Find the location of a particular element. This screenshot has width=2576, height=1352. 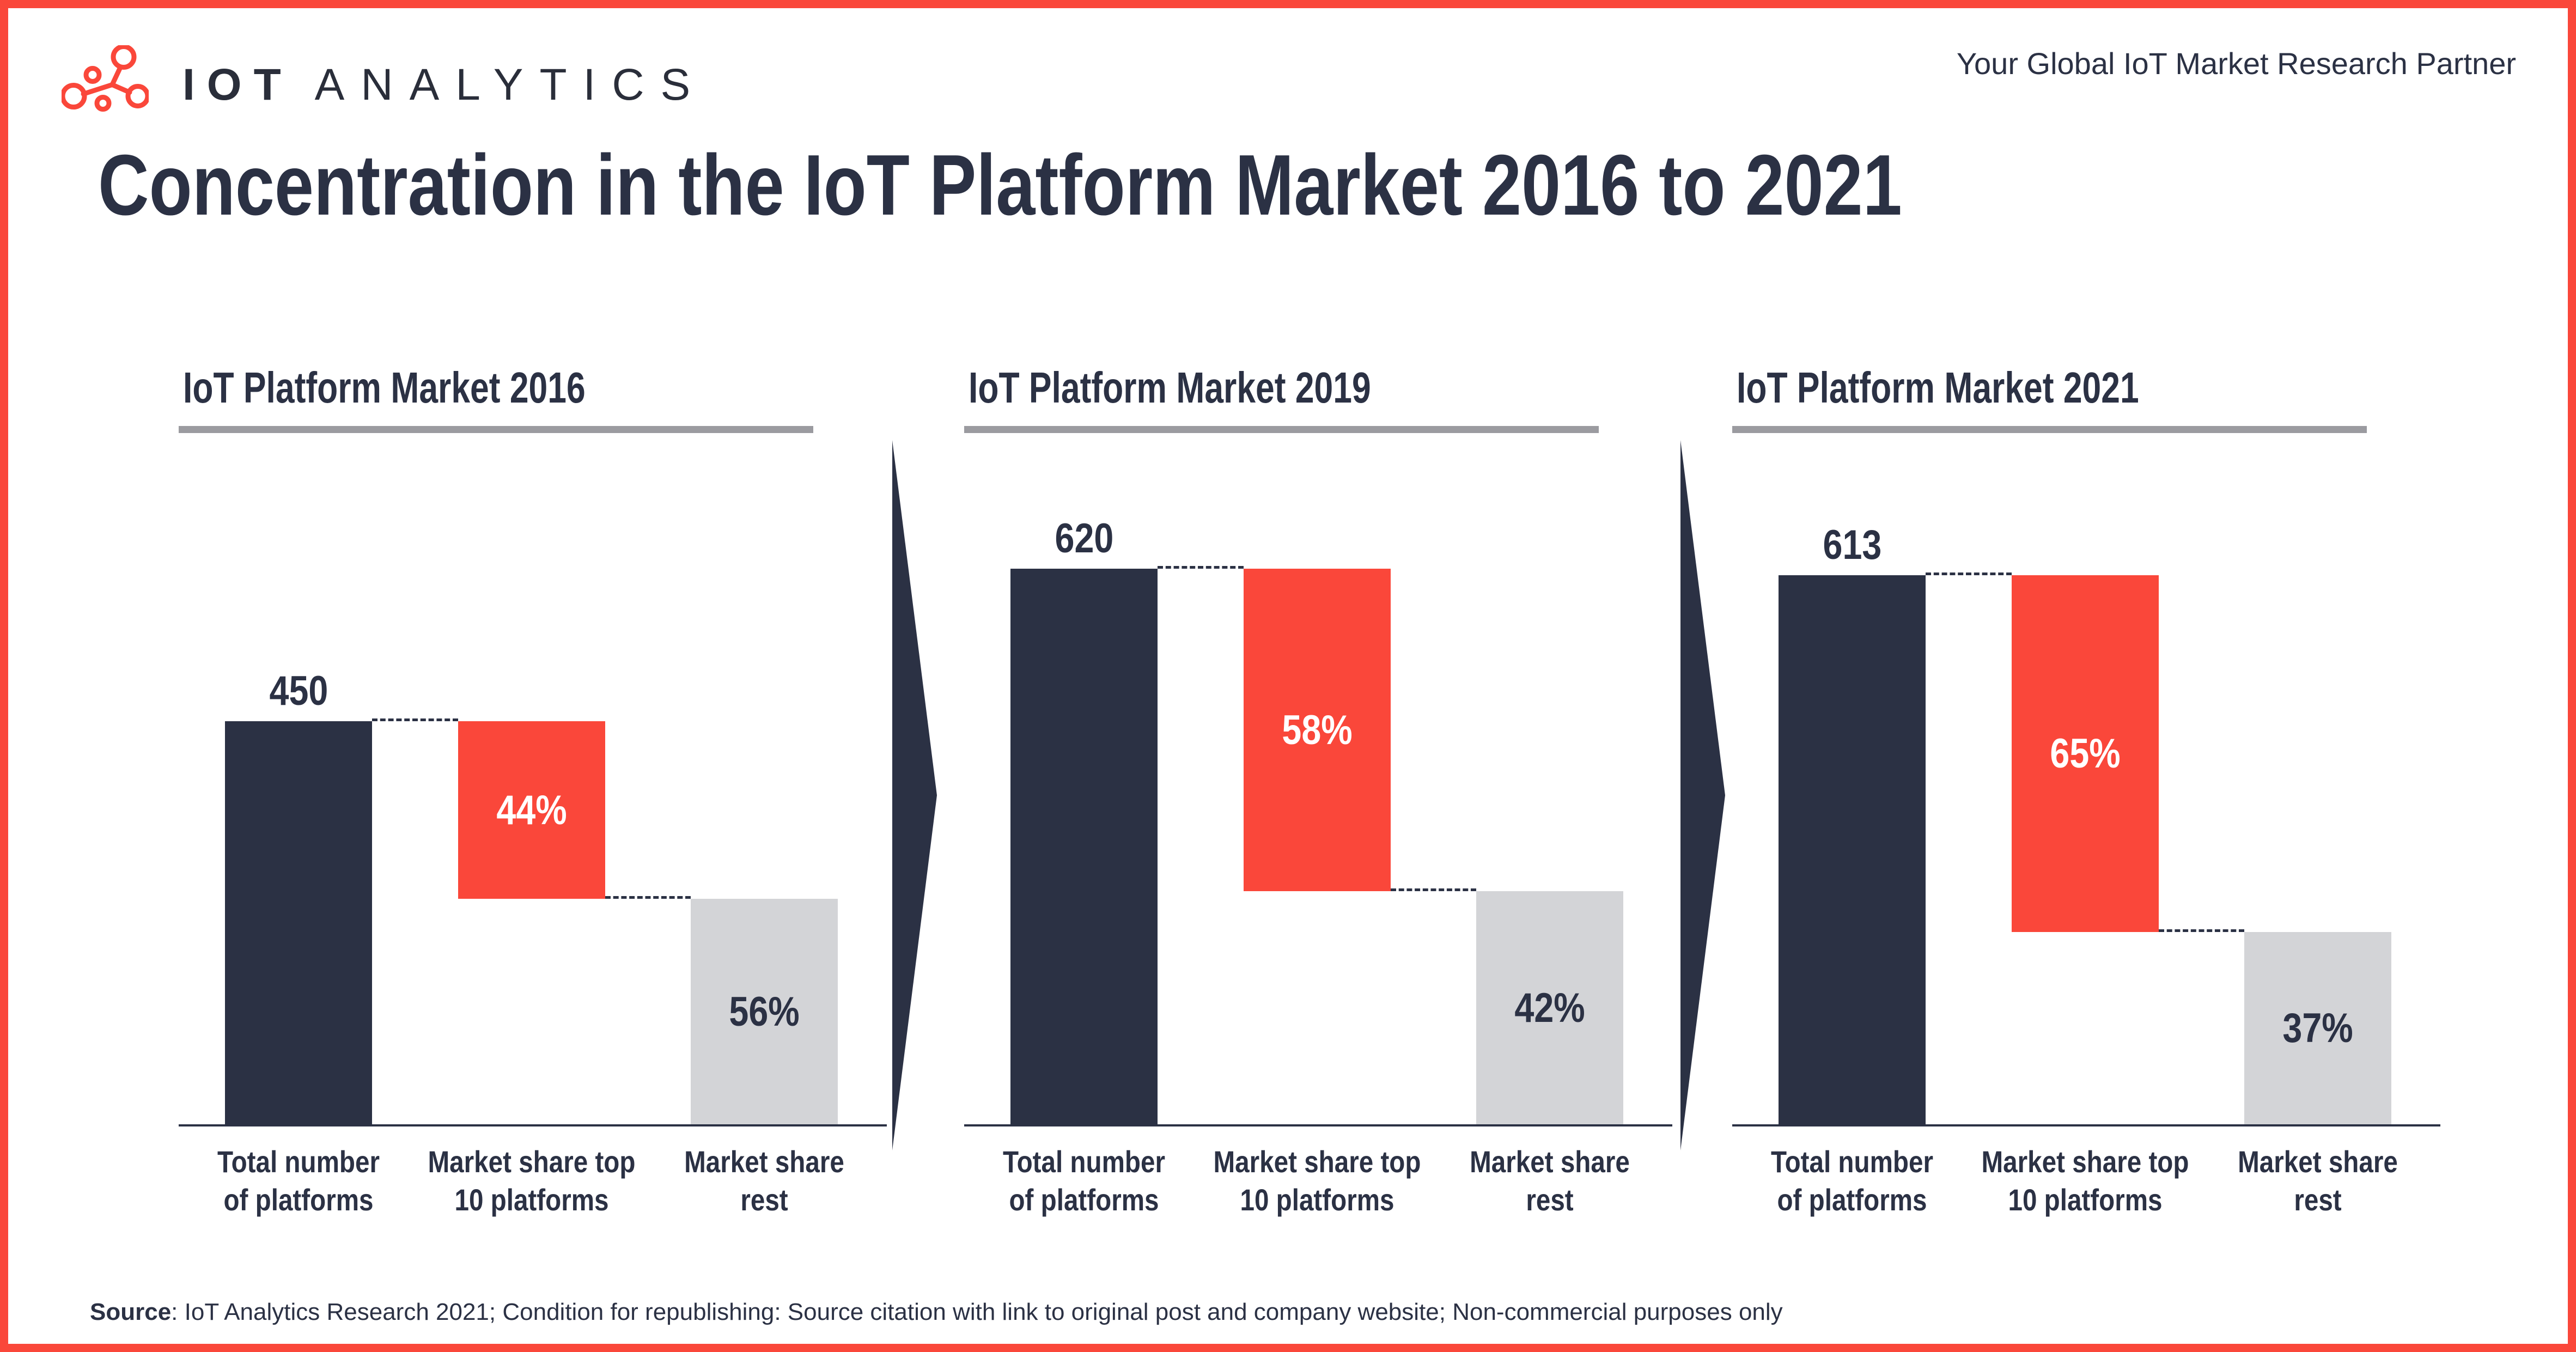

rest-share-label: 56% is located at coordinates (764, 1011).